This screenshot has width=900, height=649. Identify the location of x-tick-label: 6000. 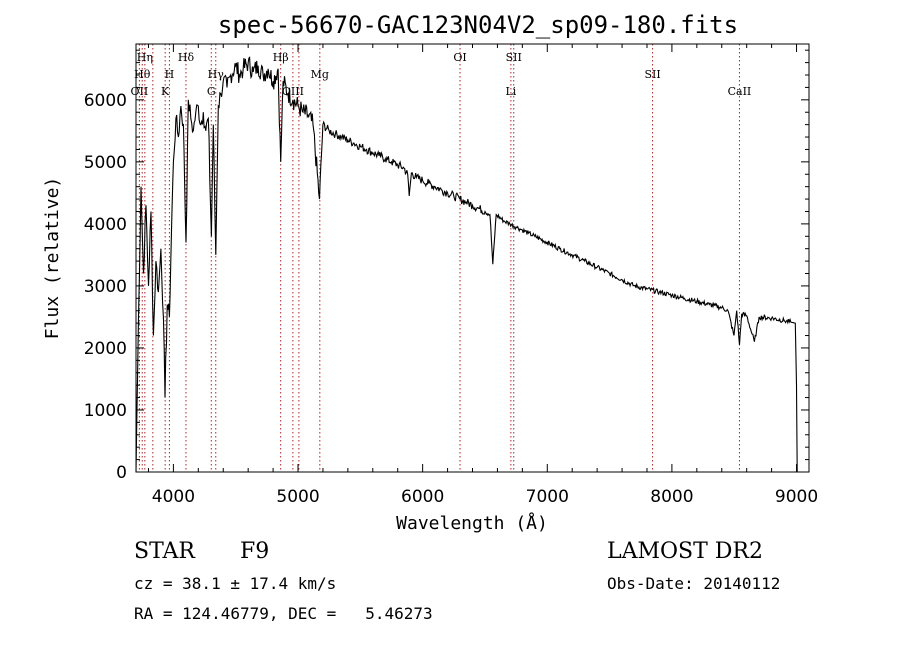
(422, 497).